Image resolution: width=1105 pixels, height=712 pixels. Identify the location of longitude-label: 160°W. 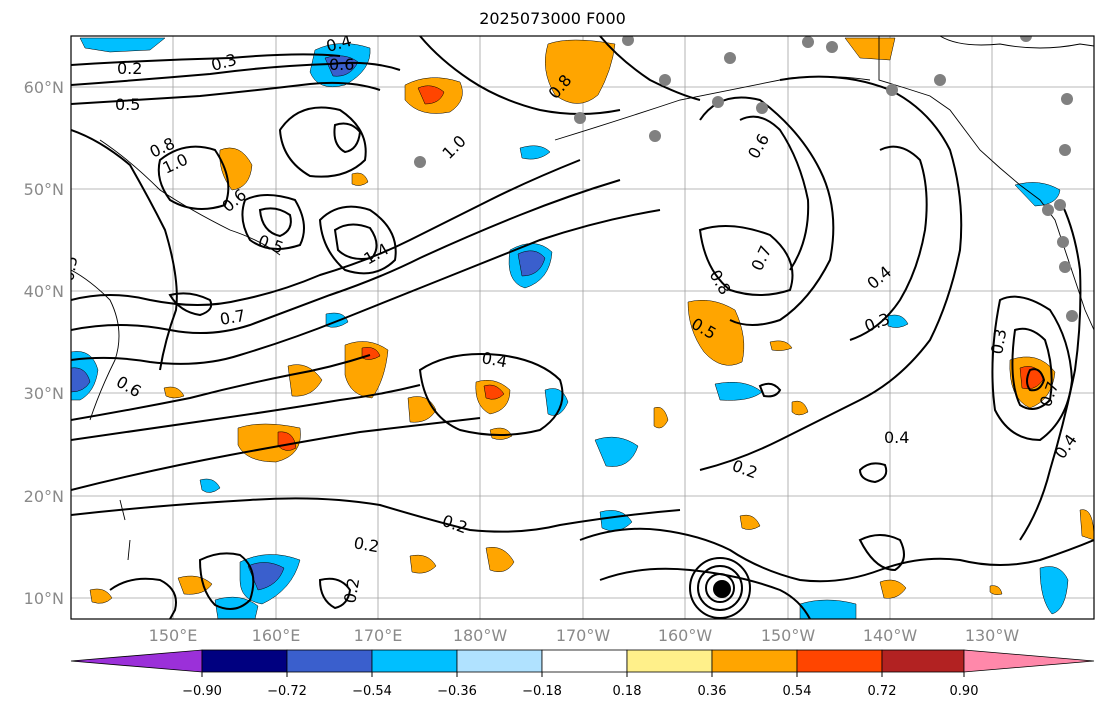
(685, 635).